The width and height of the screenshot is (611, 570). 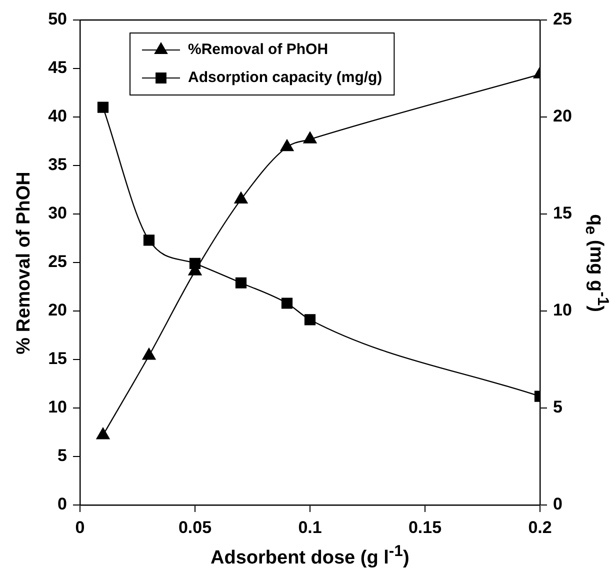 What do you see at coordinates (557, 504) in the screenshot?
I see `y2-tick-label: 0` at bounding box center [557, 504].